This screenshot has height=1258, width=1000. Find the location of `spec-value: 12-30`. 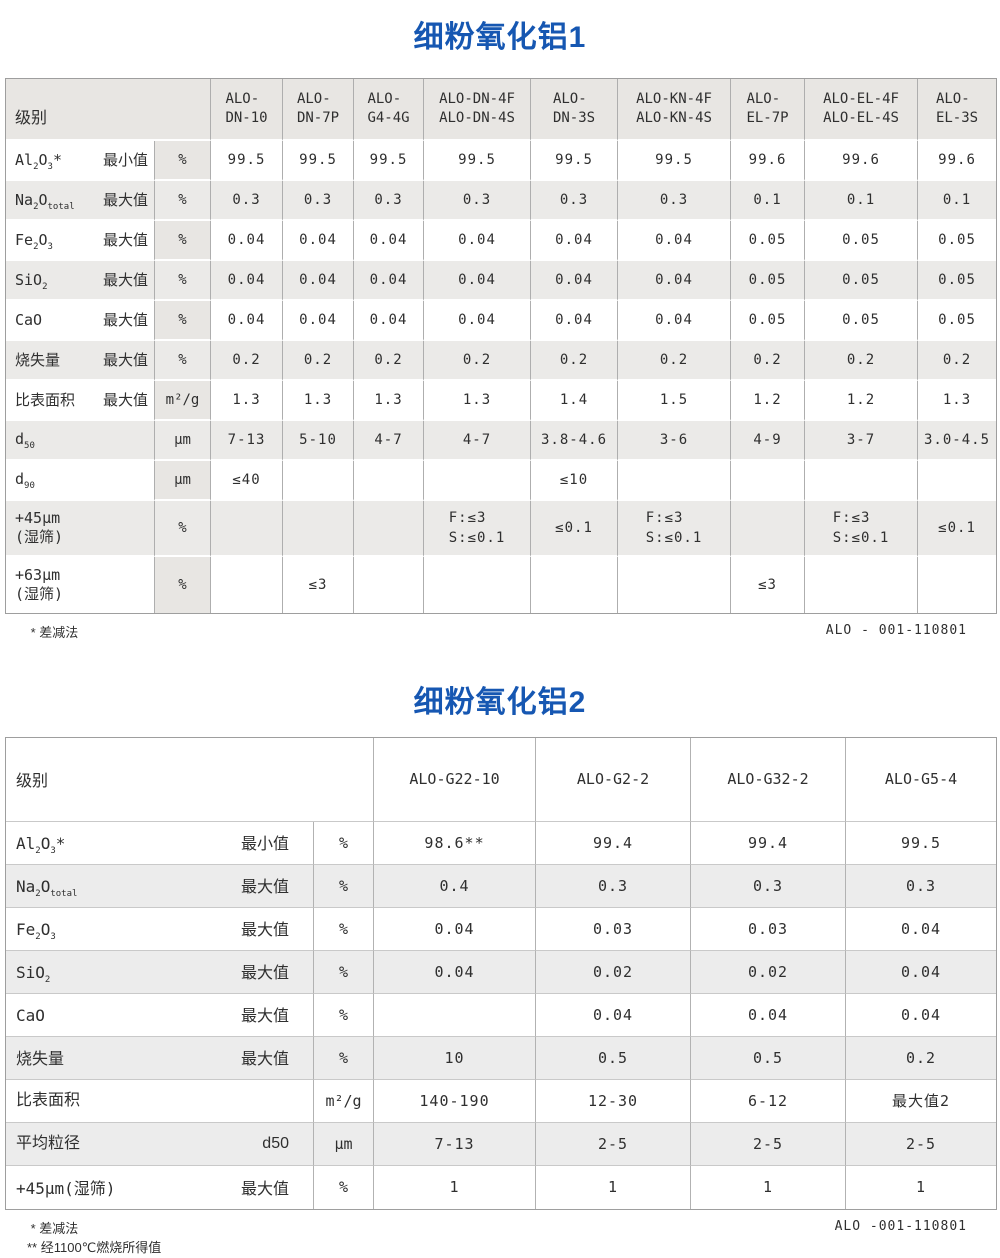

spec-value: 12-30 is located at coordinates (614, 1101).